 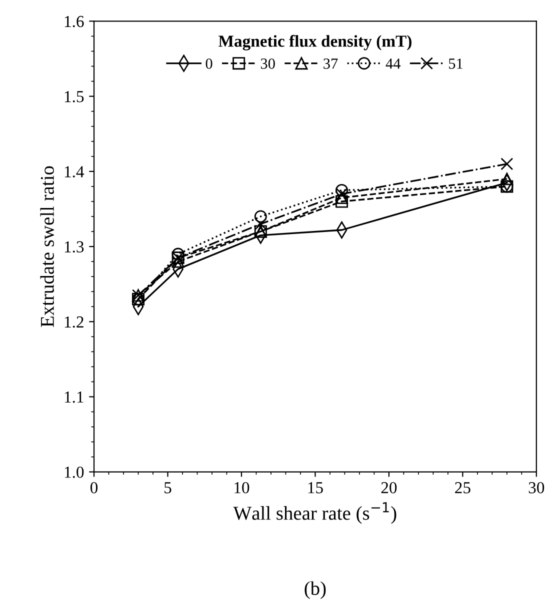 What do you see at coordinates (74, 247) in the screenshot?
I see `y-tick-label: 1.3` at bounding box center [74, 247].